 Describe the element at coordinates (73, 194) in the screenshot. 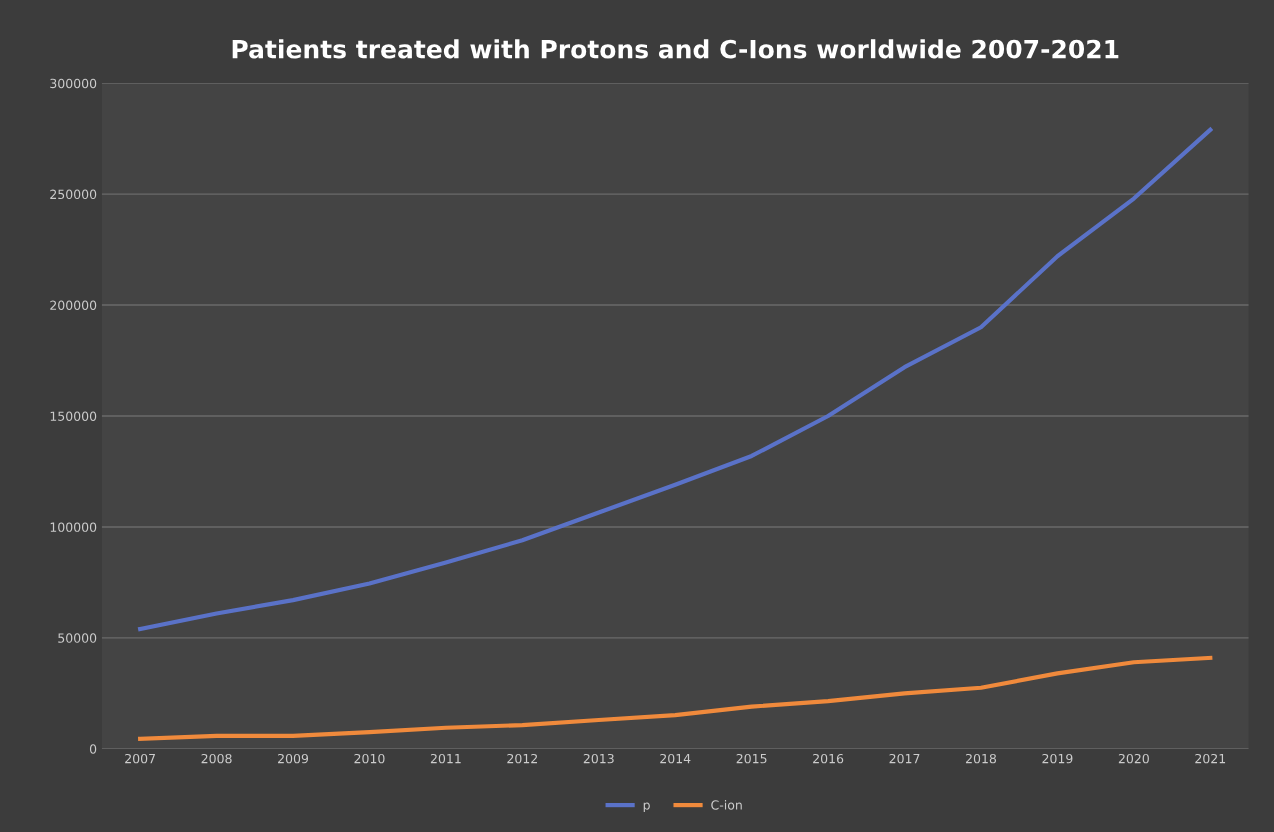

I see `y-tick-label: 250000` at that location.